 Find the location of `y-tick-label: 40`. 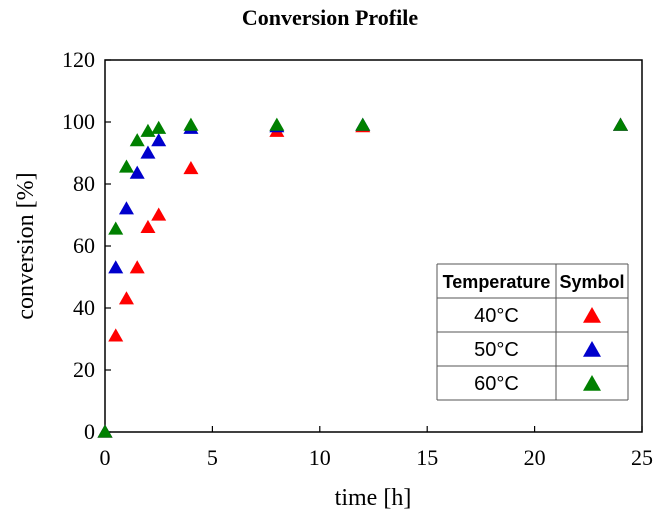

y-tick-label: 40 is located at coordinates (84, 307).